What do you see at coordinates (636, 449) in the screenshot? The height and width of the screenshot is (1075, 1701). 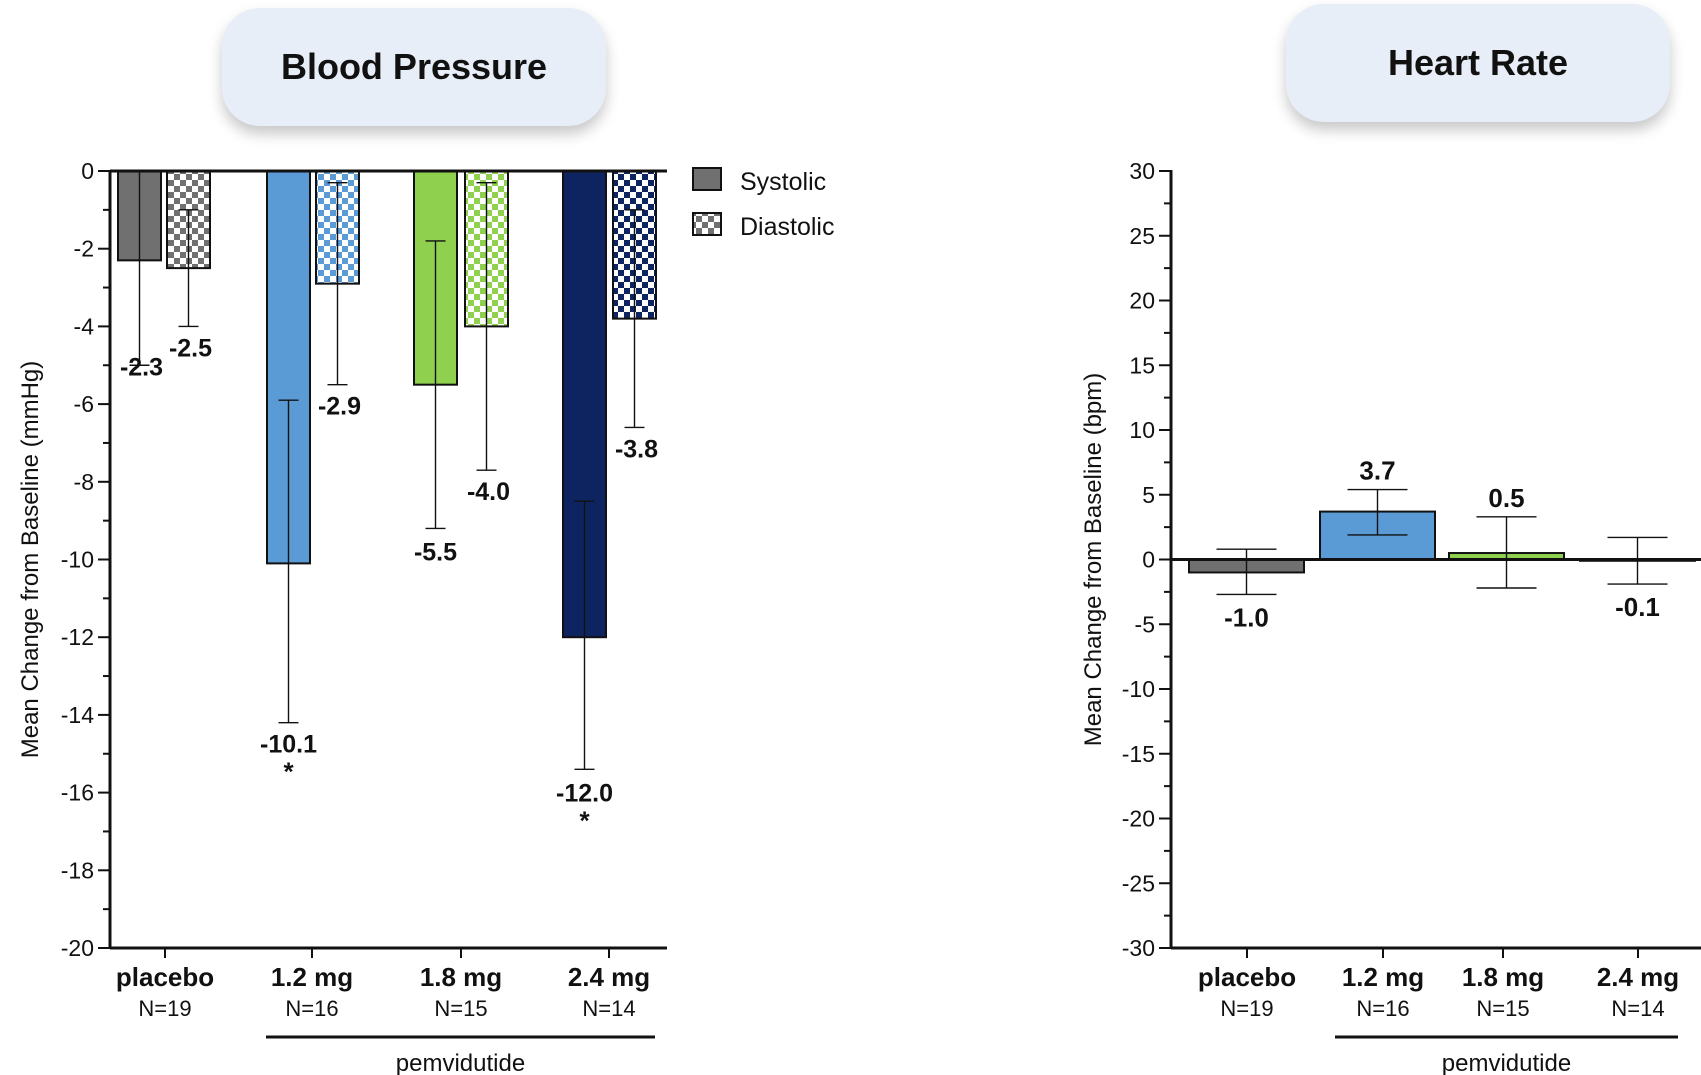 I see `diastolic-value-label: -3.8` at bounding box center [636, 449].